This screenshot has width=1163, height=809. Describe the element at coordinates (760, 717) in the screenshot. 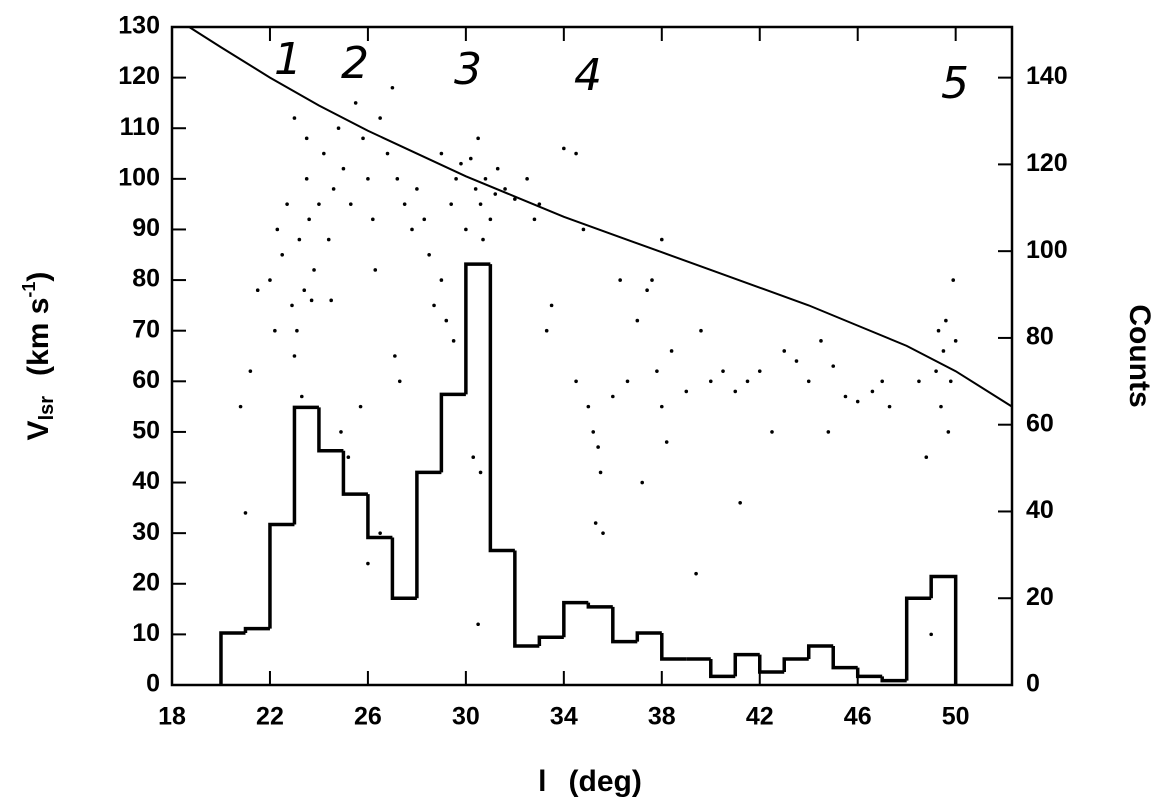

I see `x-tick-label: 42` at that location.